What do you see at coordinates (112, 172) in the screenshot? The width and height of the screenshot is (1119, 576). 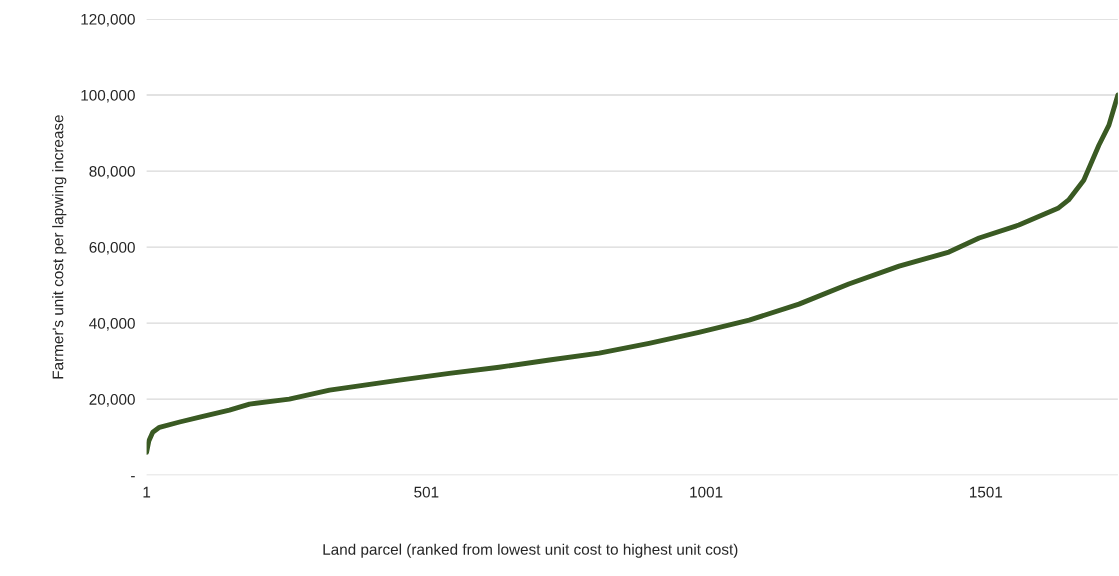 I see `y-tick-label: 80,000` at bounding box center [112, 172].